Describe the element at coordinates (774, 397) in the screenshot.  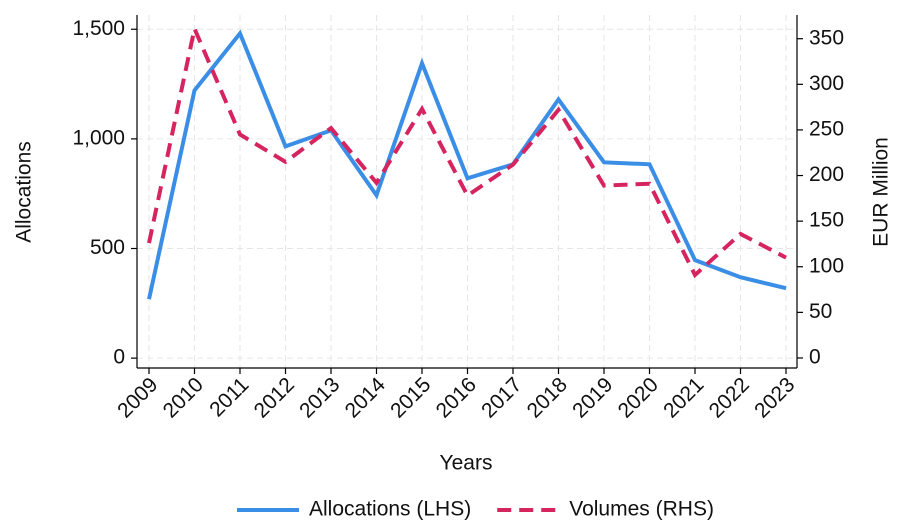
I see `x-tick-label: 2023` at that location.